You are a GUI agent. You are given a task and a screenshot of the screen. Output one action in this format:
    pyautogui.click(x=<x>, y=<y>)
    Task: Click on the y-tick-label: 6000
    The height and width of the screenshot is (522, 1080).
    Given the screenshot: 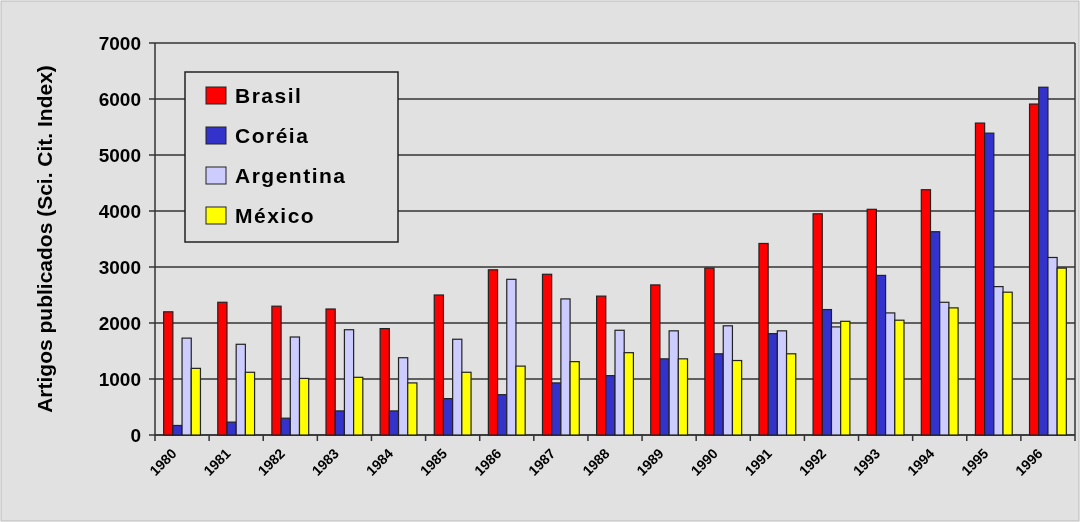 What is the action you would take?
    pyautogui.click(x=119, y=99)
    